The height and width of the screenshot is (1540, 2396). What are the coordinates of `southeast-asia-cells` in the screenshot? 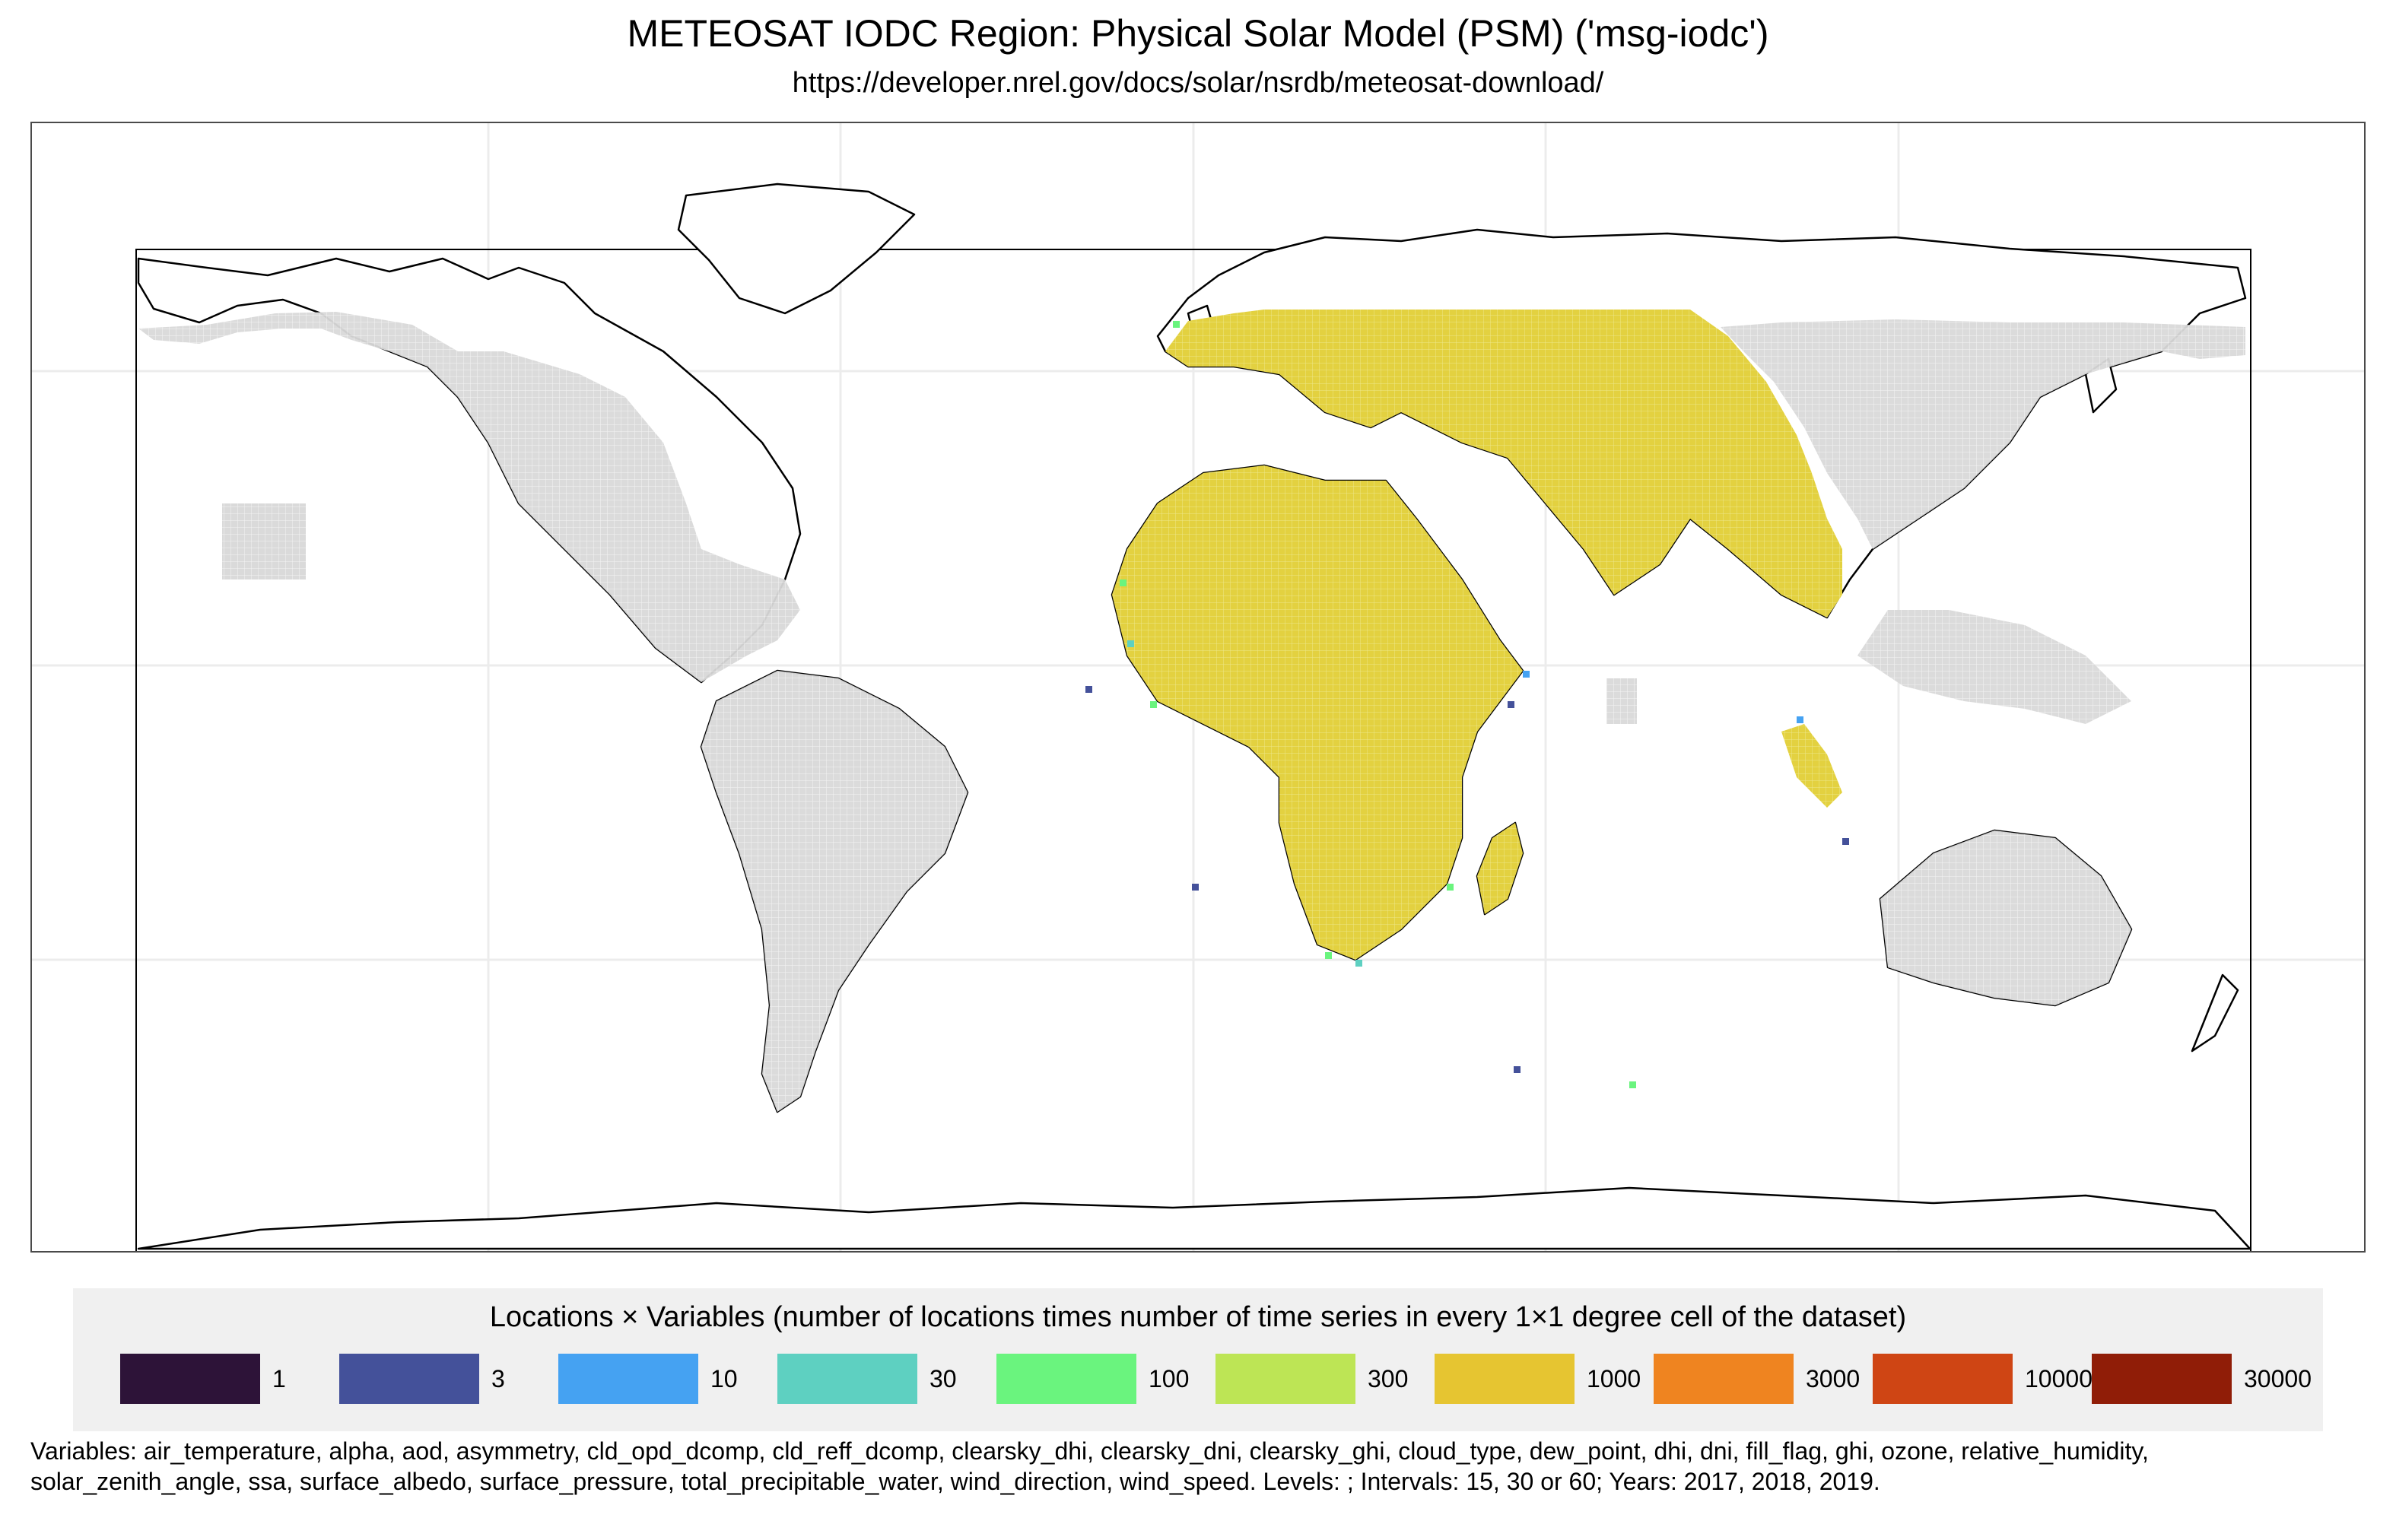 It's located at (1994, 667).